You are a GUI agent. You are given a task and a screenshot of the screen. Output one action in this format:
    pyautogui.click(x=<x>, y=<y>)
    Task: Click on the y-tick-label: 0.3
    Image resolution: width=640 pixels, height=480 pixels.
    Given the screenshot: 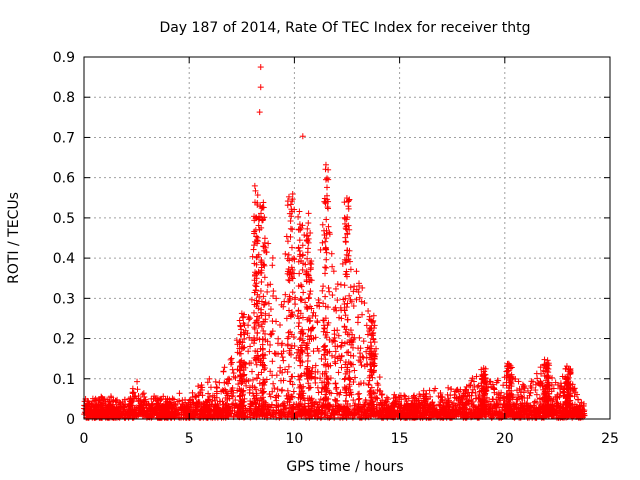 What is the action you would take?
    pyautogui.click(x=64, y=299)
    